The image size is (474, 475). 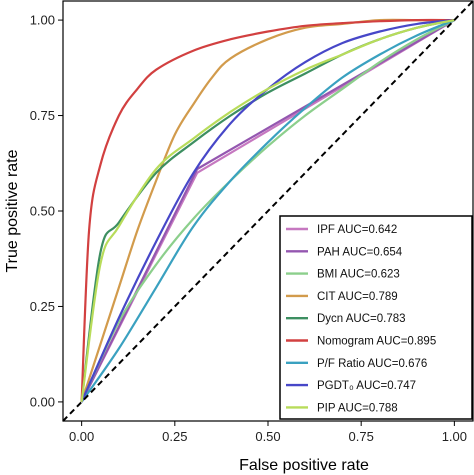 I want to click on legend-label: PAH AUC=0.654, so click(x=360, y=252).